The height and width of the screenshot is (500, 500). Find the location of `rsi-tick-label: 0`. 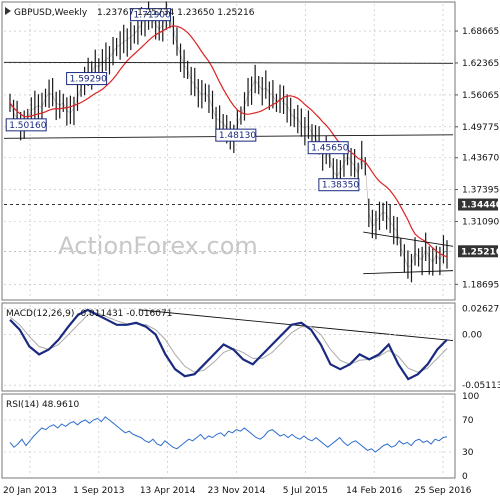

rsi-tick-label: 0 is located at coordinates (465, 477).